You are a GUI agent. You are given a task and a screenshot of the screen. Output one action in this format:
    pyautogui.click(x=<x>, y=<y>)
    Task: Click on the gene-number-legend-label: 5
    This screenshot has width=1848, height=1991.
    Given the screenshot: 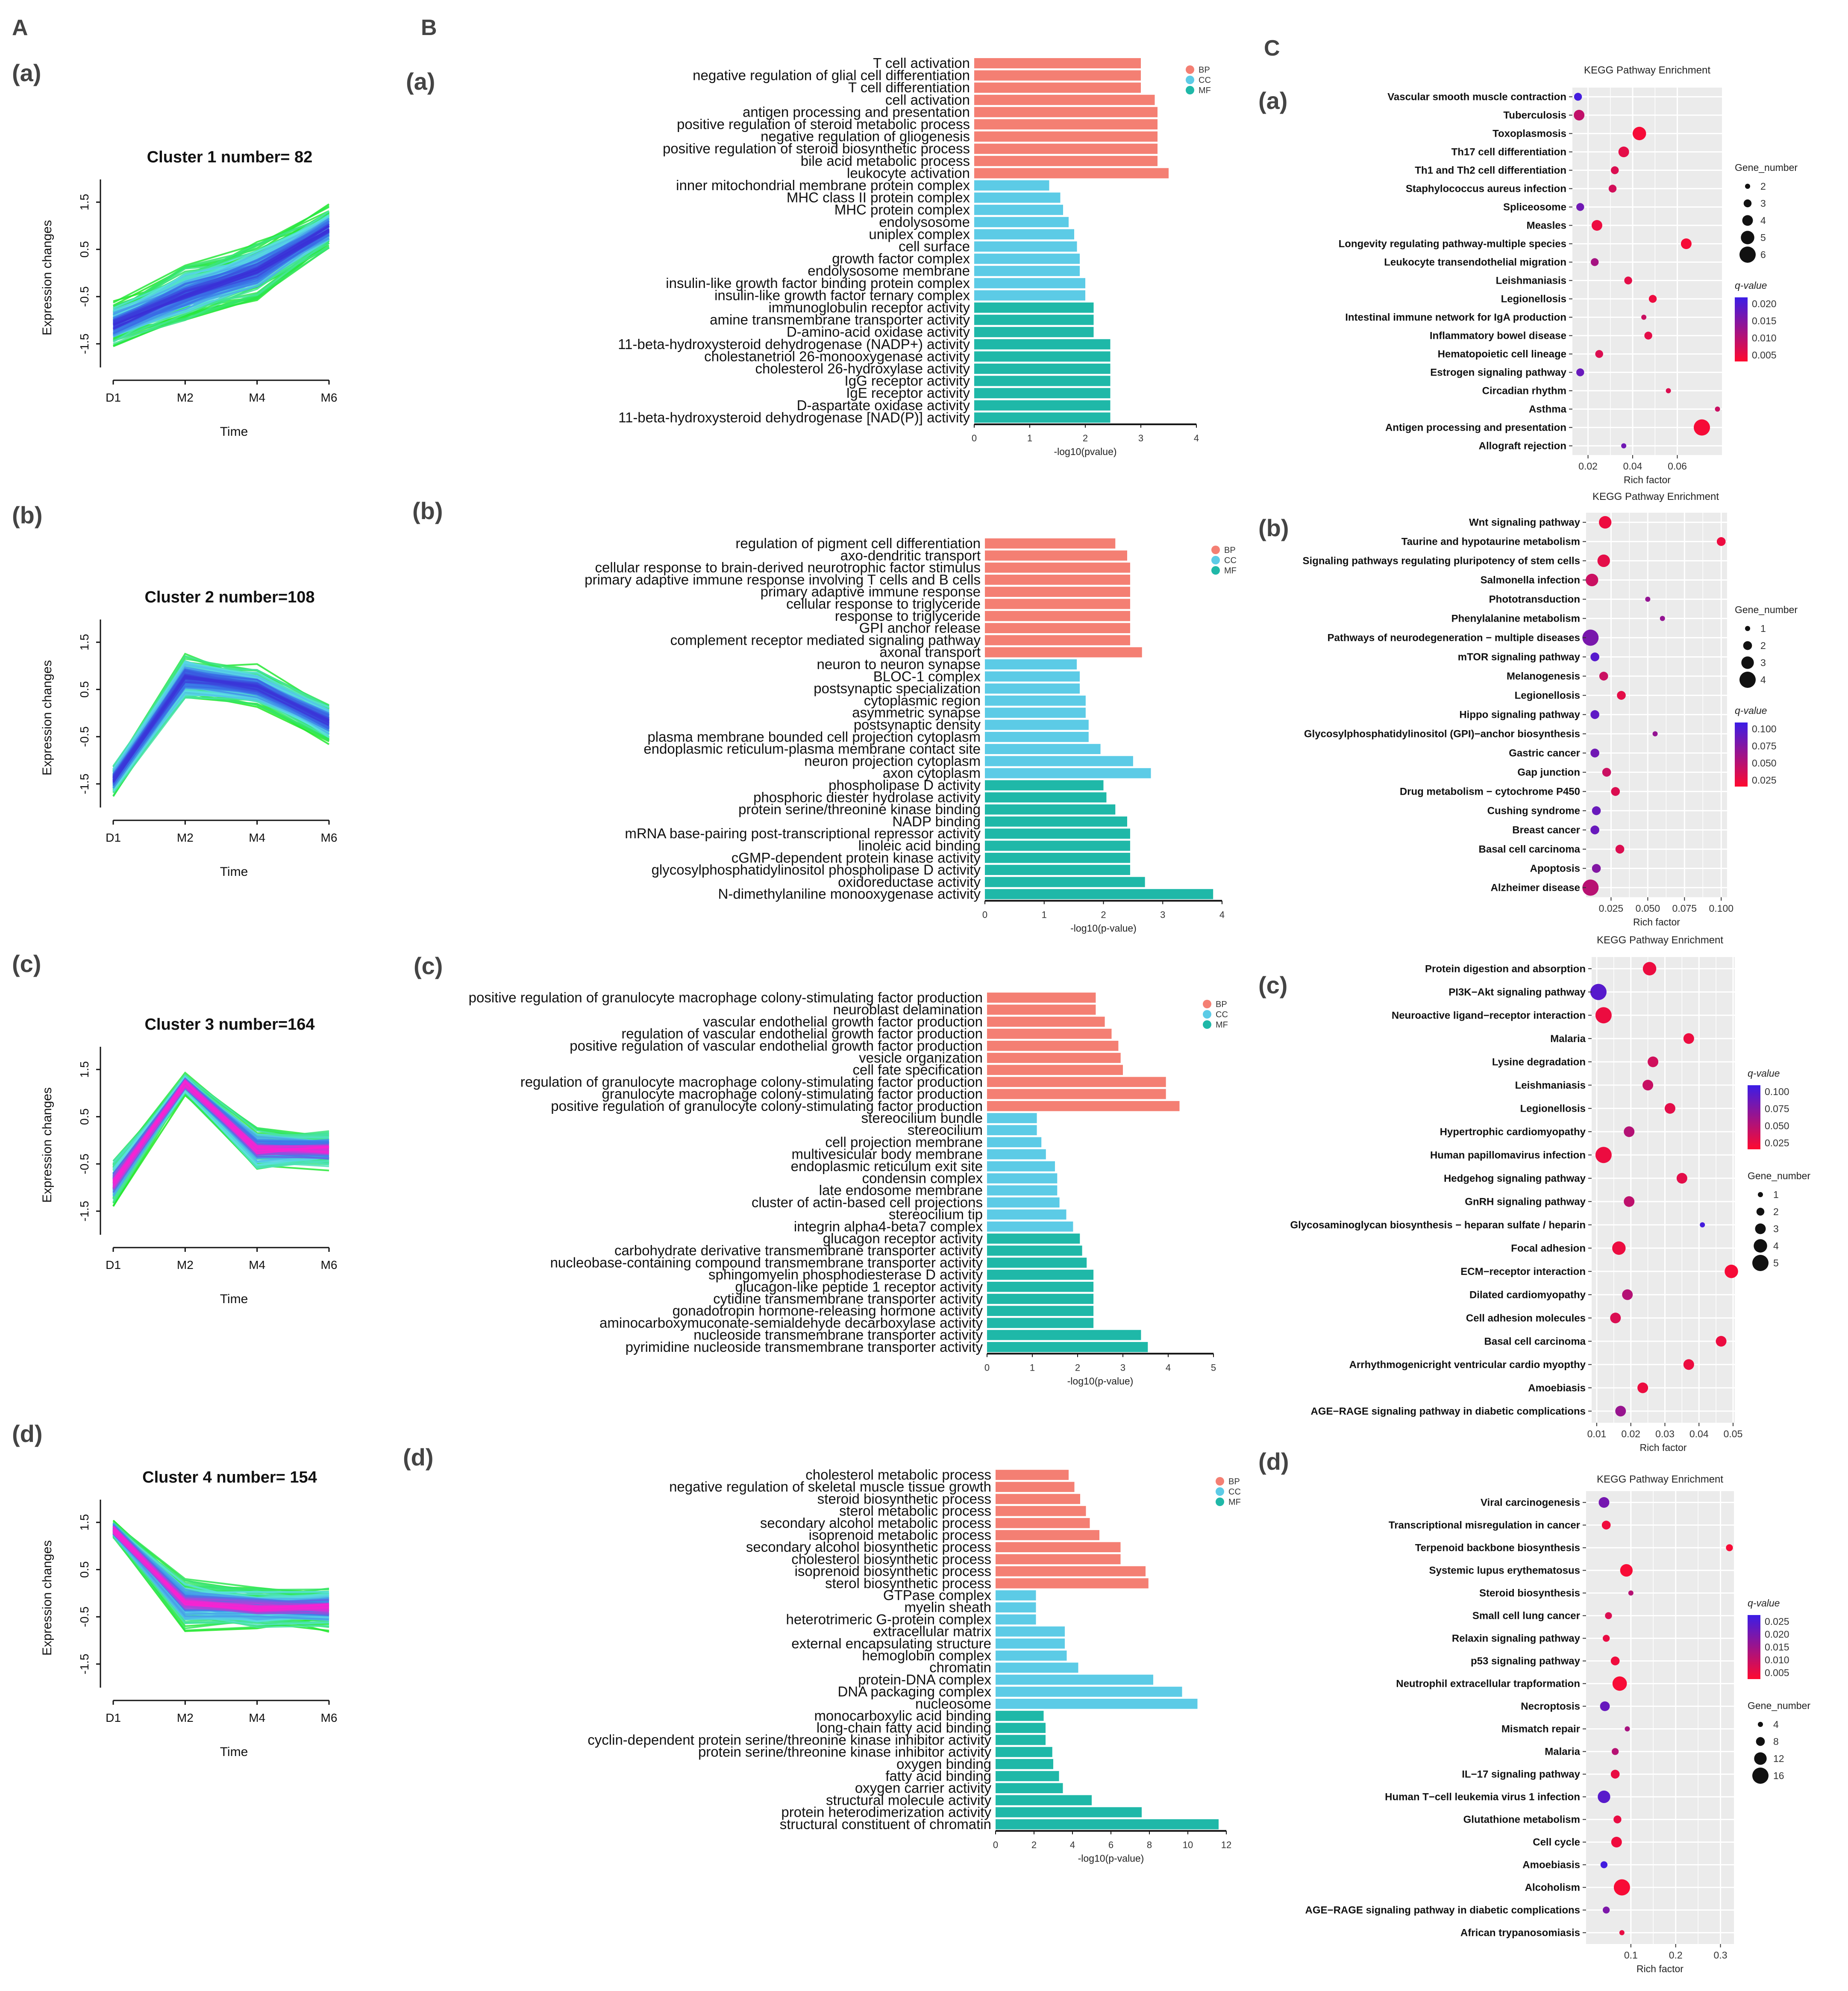 What is the action you would take?
    pyautogui.click(x=1776, y=1263)
    